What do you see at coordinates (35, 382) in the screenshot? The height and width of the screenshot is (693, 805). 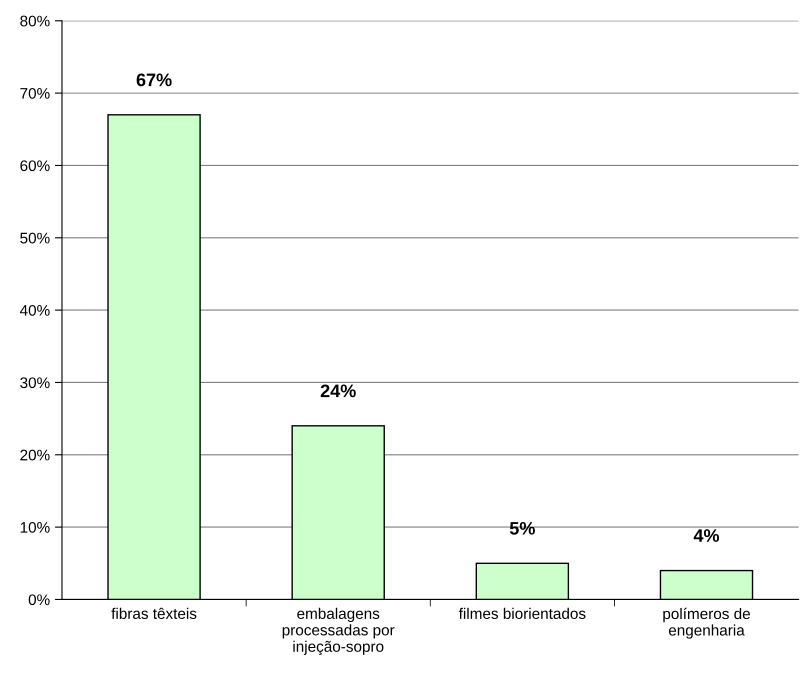 I see `y-tick-label: 30%` at bounding box center [35, 382].